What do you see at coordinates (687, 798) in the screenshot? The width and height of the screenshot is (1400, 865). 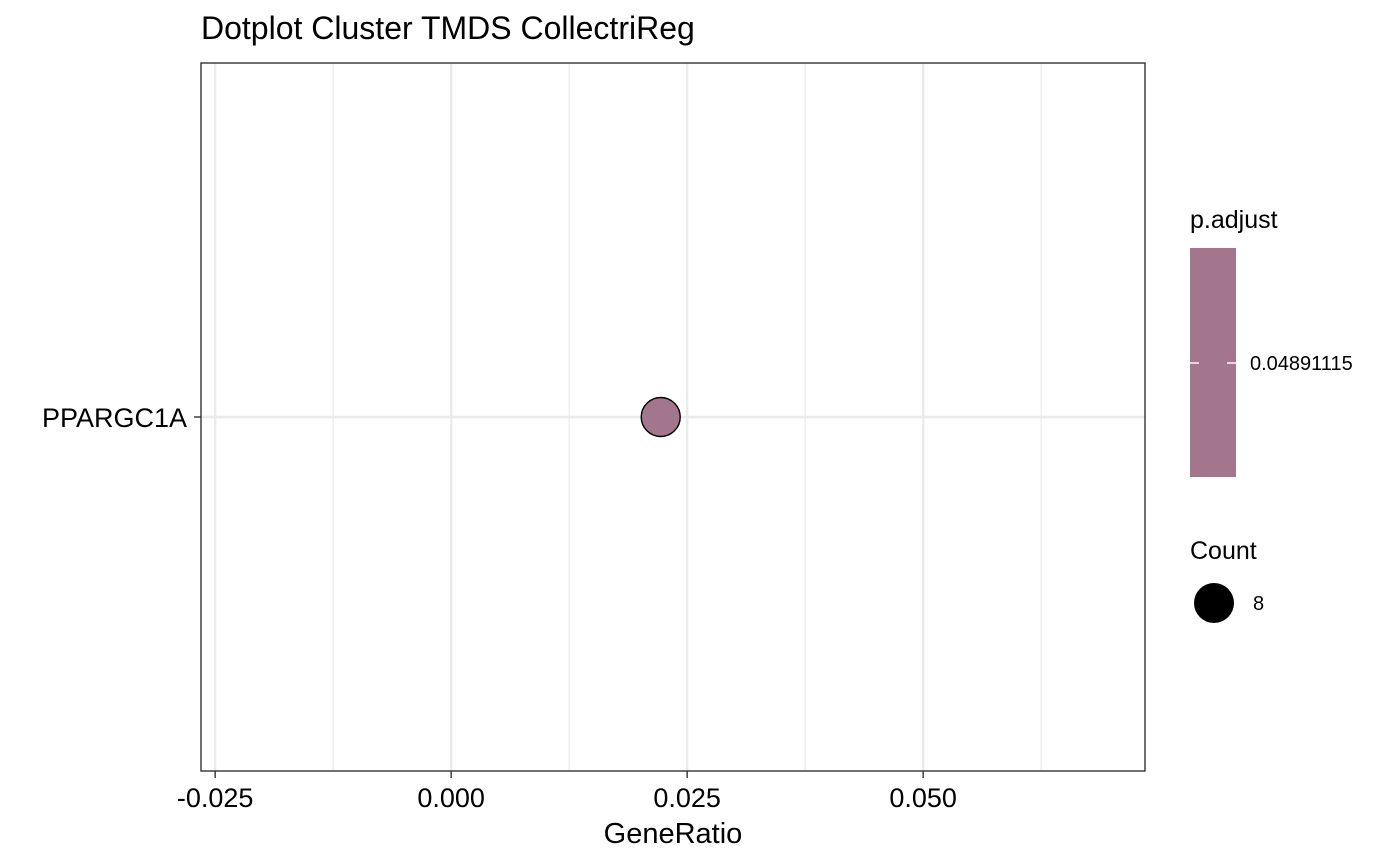 I see `x-tick-label: 0.025` at bounding box center [687, 798].